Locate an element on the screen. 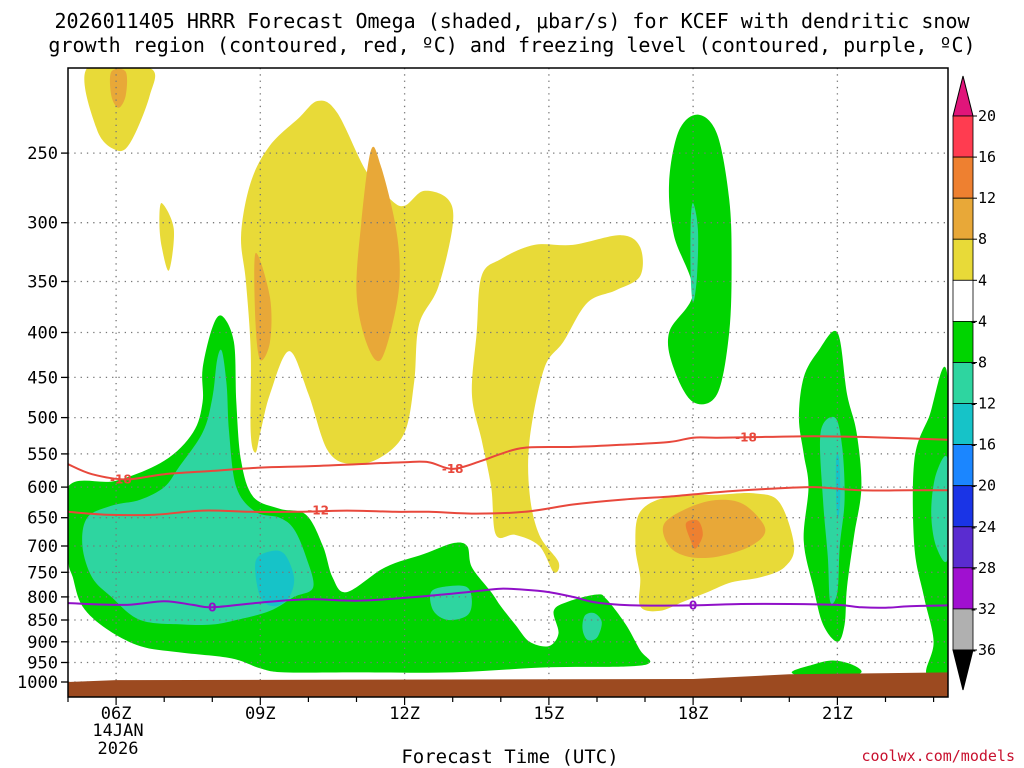  x-axis: 06Z 09Z 12Z 15Z 18Z 21Z is located at coordinates (501, 710).